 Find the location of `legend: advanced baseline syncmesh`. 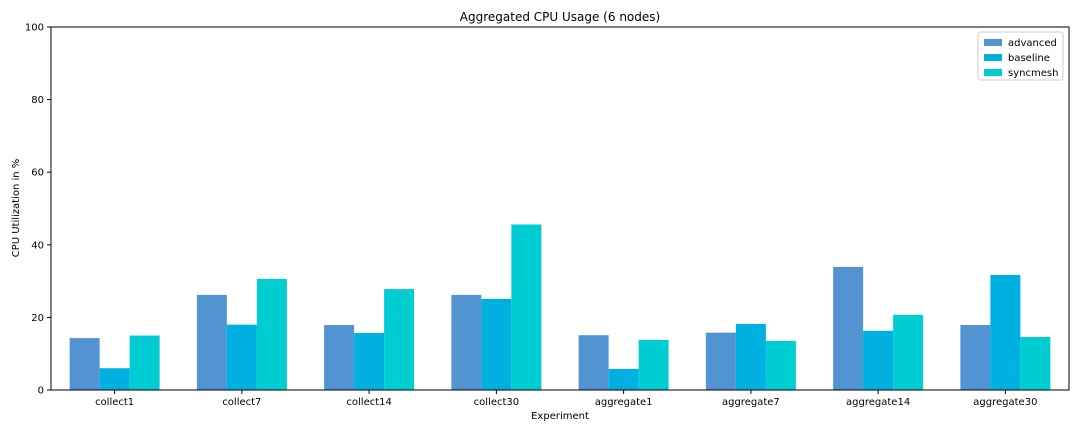

legend: advanced baseline syncmesh is located at coordinates (1020, 56).